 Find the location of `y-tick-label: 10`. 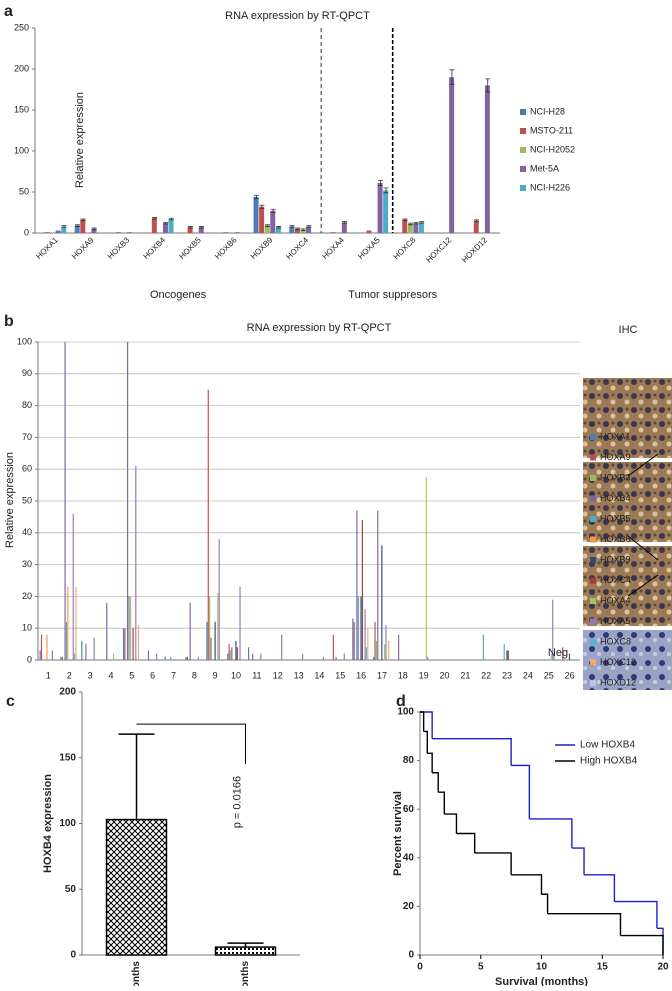

y-tick-label: 10 is located at coordinates (27, 628).